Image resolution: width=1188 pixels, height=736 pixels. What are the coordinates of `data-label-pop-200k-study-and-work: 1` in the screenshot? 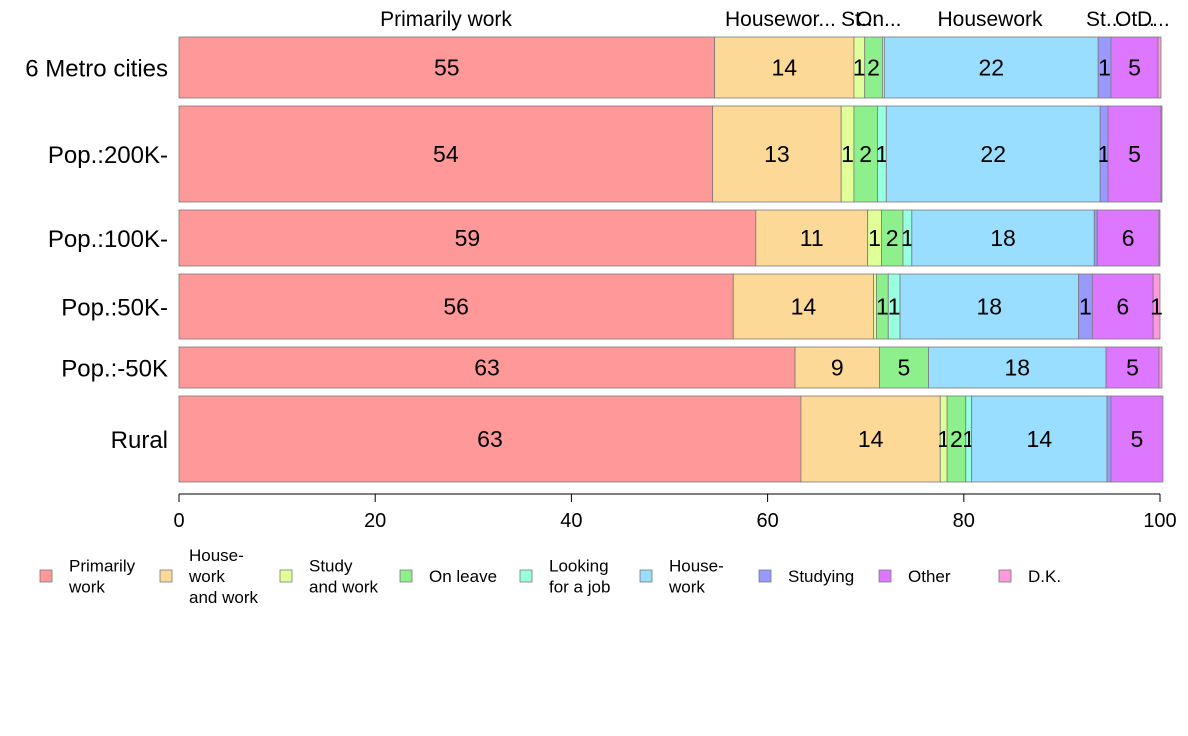 It's located at (847, 154).